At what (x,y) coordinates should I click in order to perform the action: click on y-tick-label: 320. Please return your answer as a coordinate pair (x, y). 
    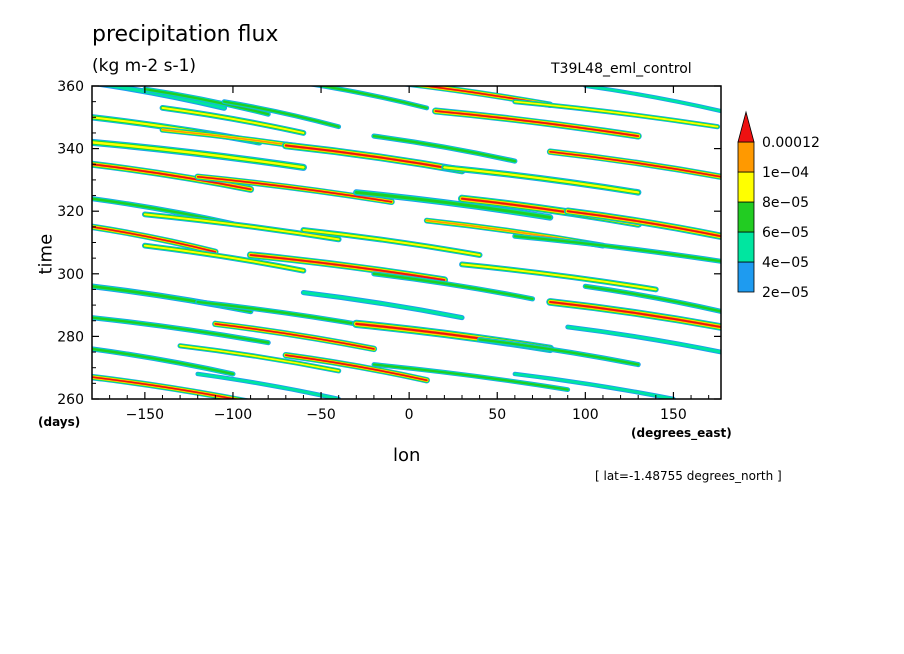
    Looking at the image, I should click on (70, 212).